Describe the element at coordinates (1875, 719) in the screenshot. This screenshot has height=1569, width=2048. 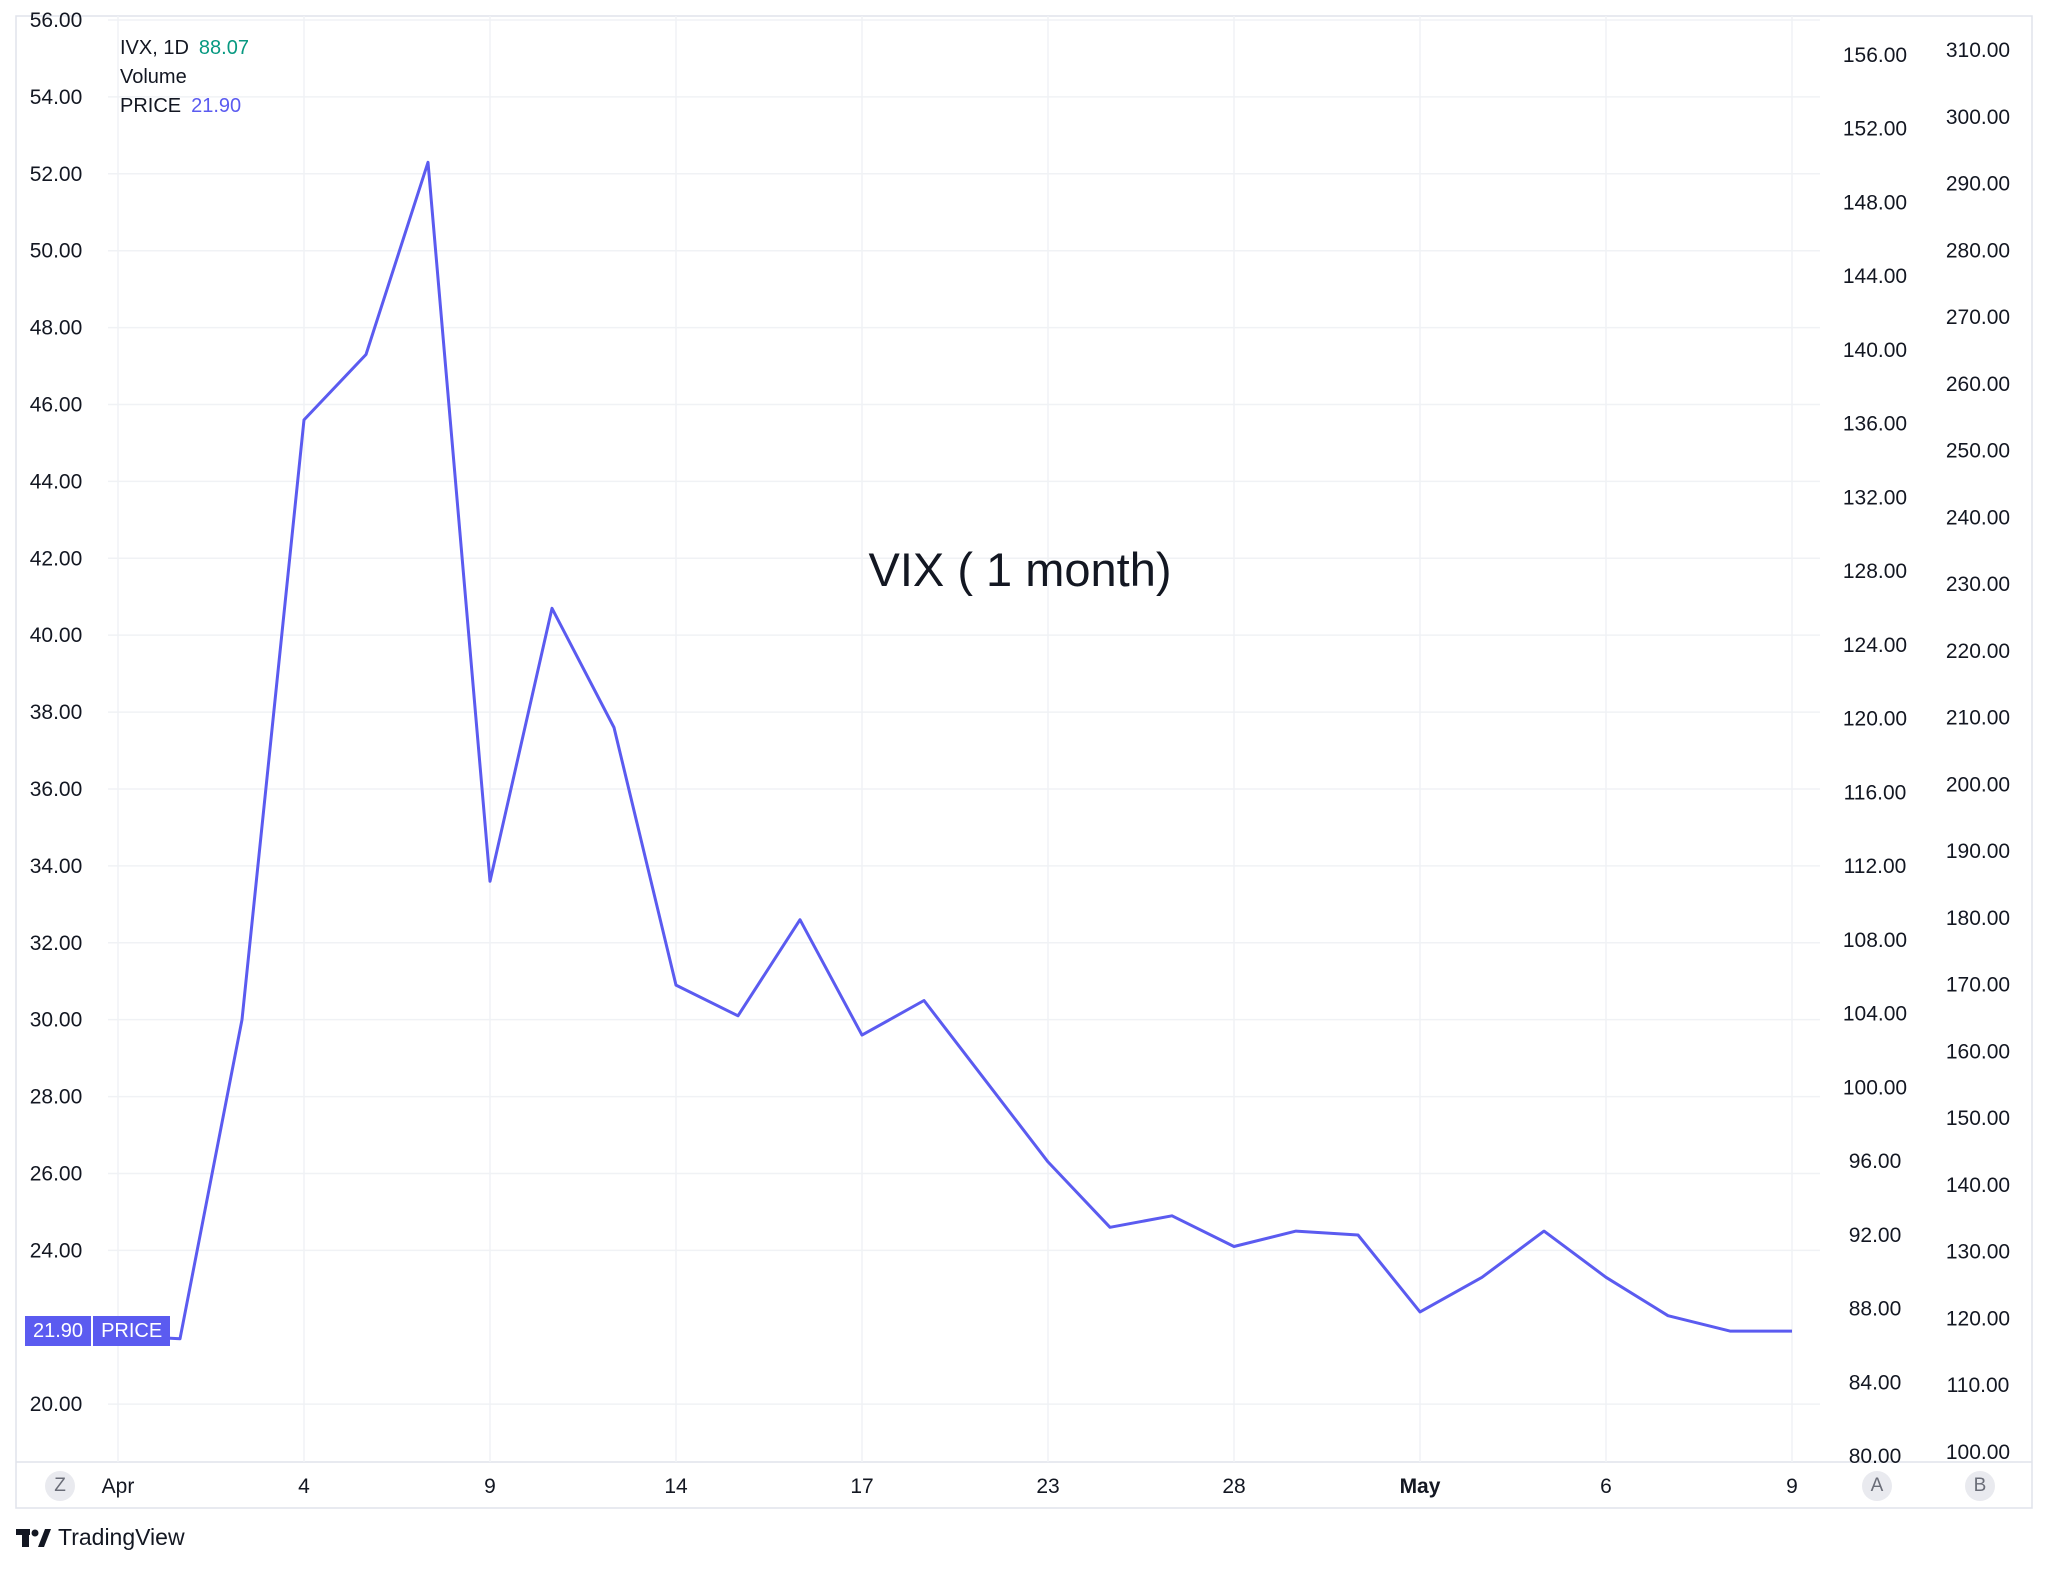
I see `y-right1-tick-label: 120.00` at that location.